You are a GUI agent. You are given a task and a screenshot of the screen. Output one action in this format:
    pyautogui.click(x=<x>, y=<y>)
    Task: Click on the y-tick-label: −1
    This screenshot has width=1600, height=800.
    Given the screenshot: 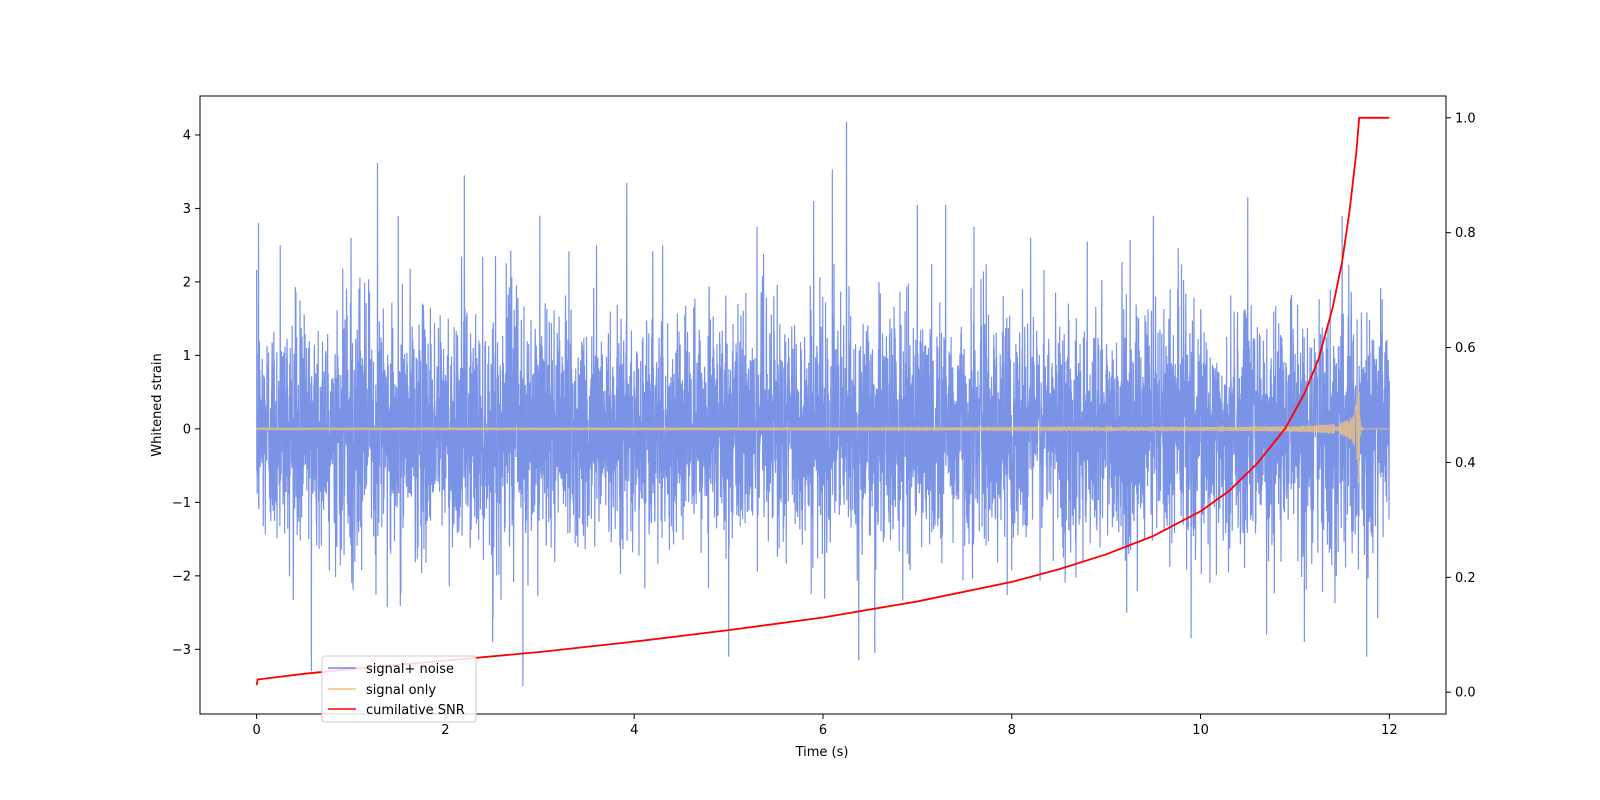 What is the action you would take?
    pyautogui.click(x=181, y=503)
    